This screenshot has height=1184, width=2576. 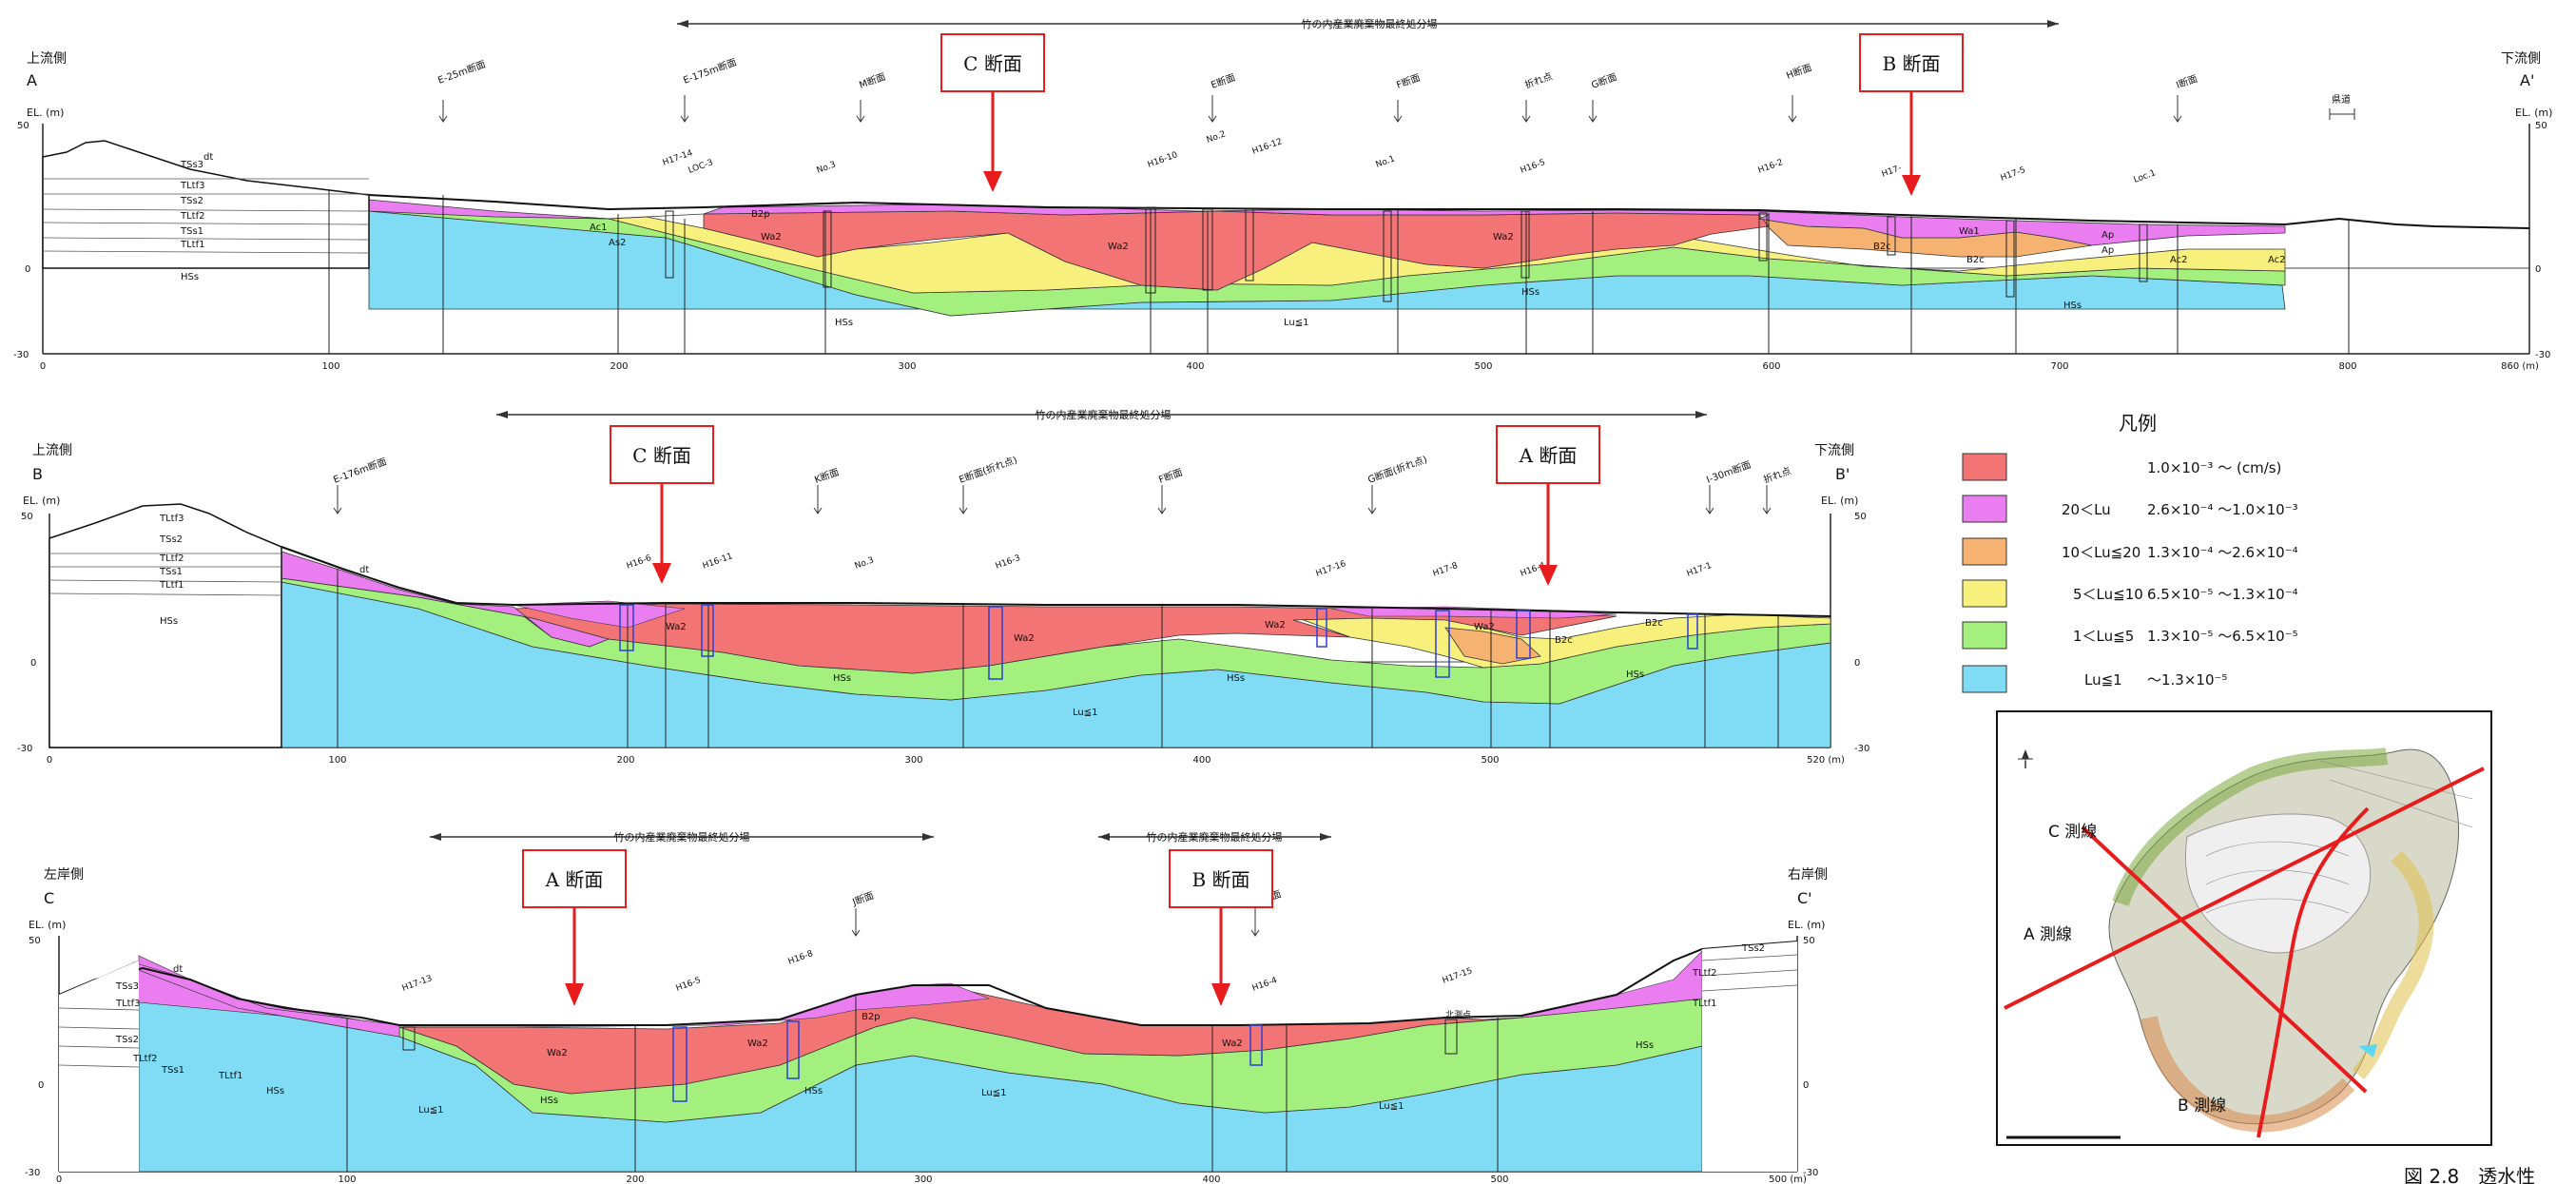 What do you see at coordinates (1499, 1179) in the screenshot?
I see `section-c-x-tick-5: 500` at bounding box center [1499, 1179].